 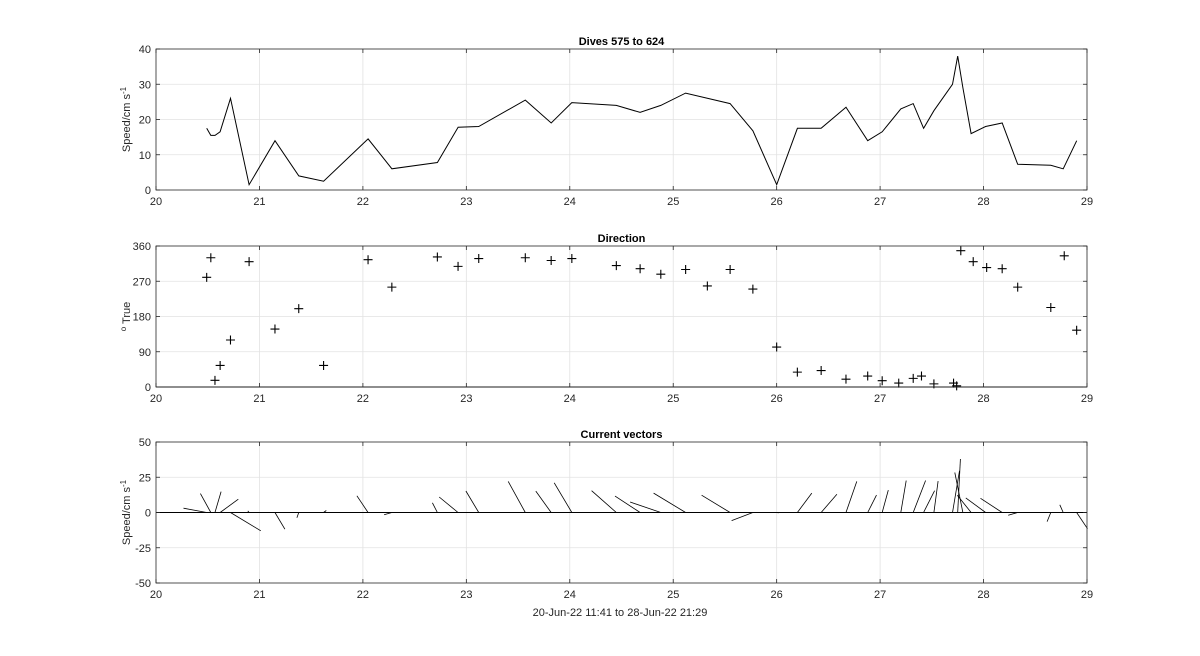 What do you see at coordinates (145, 85) in the screenshot?
I see `y-tick-label: 30` at bounding box center [145, 85].